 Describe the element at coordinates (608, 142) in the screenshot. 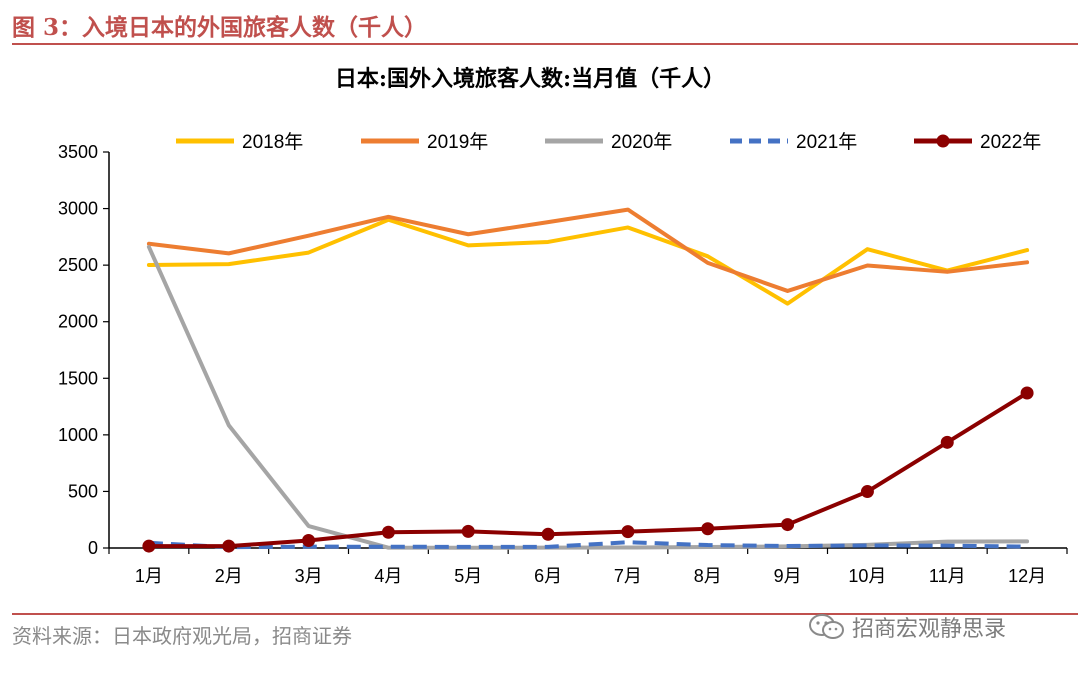

I see `legend: 2018年 2019年 2020年 2021年 2022年` at that location.